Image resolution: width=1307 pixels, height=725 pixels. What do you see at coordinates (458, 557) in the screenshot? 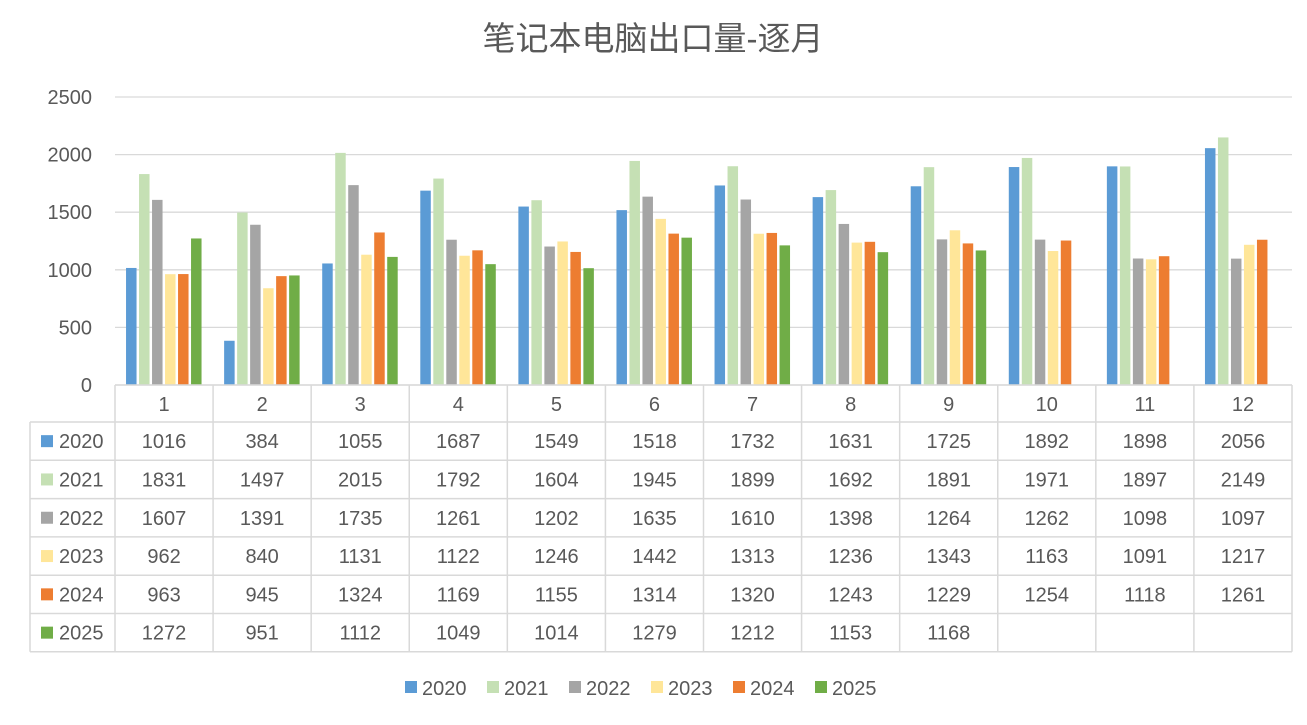
I see `table-cell: 1122` at bounding box center [458, 557].